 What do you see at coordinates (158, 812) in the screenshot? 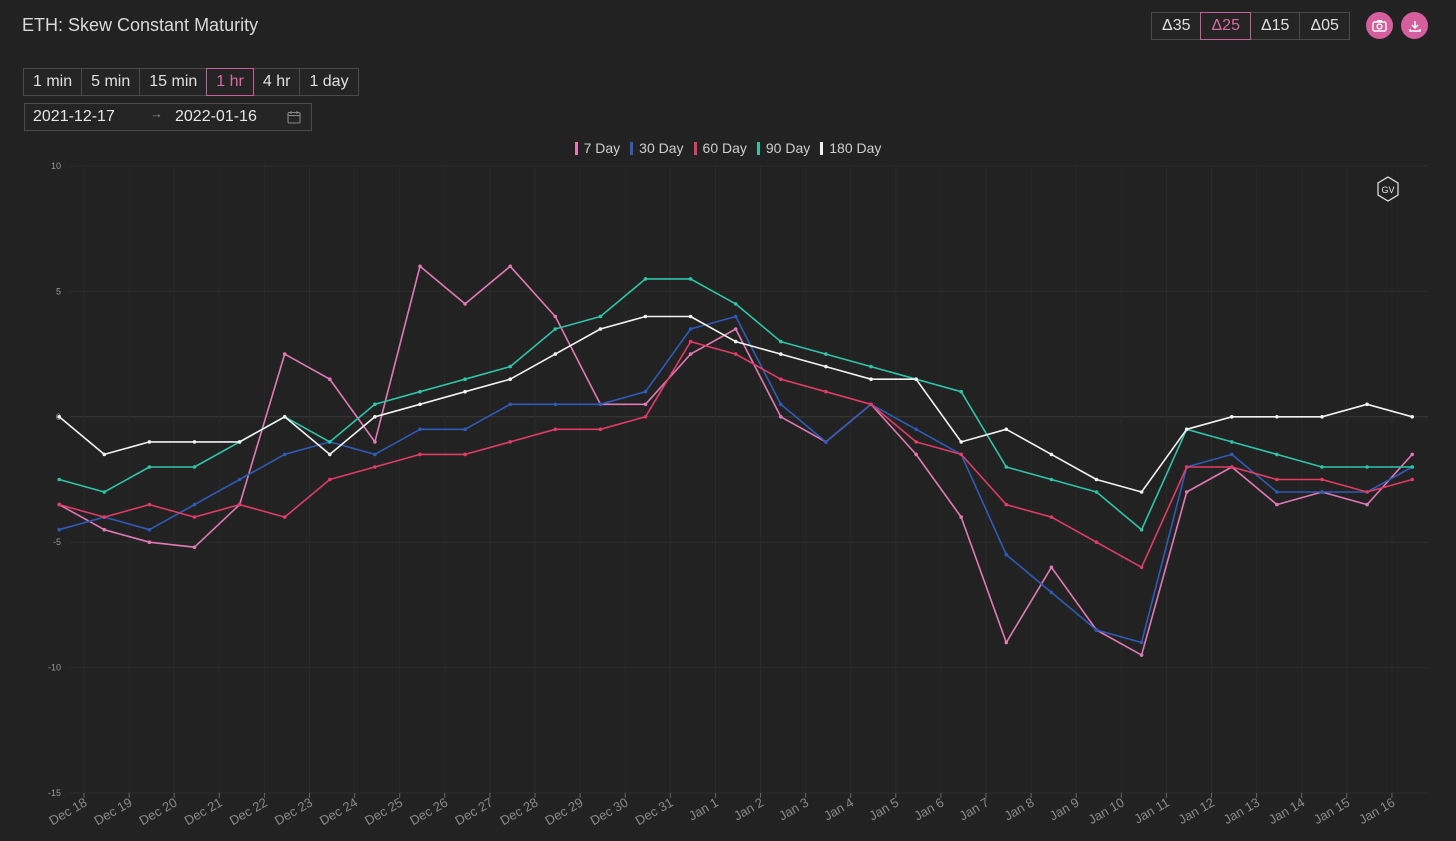
I see `x-tick-label: Dec 20` at bounding box center [158, 812].